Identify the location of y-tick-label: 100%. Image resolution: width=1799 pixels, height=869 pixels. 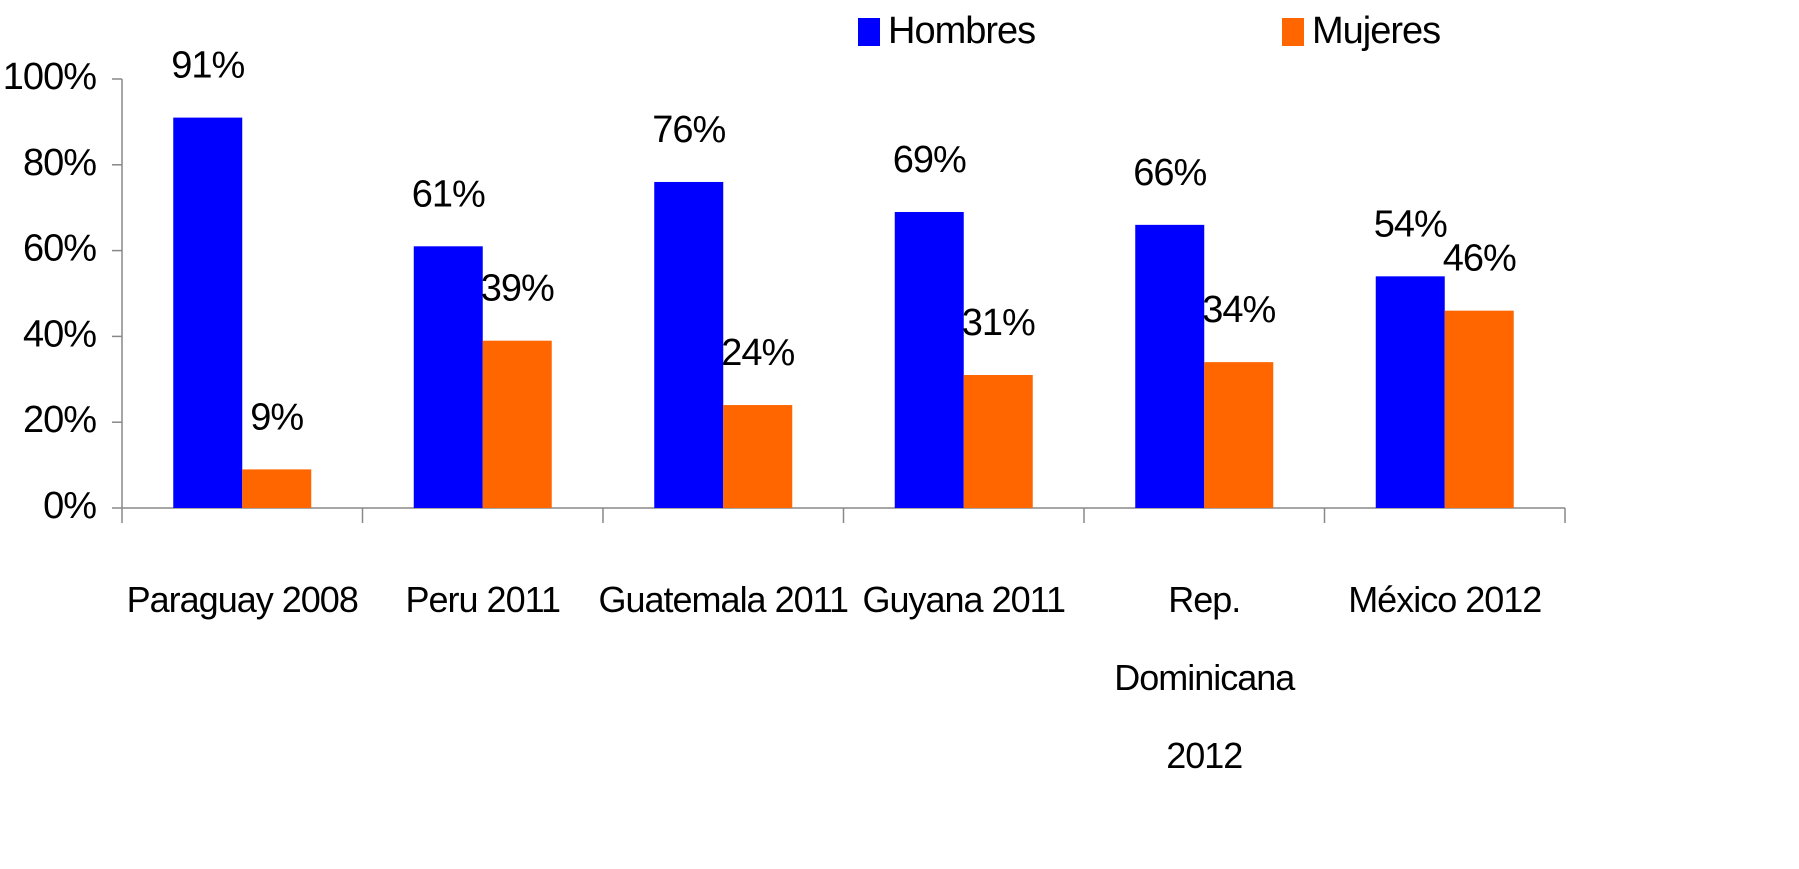
(49, 77).